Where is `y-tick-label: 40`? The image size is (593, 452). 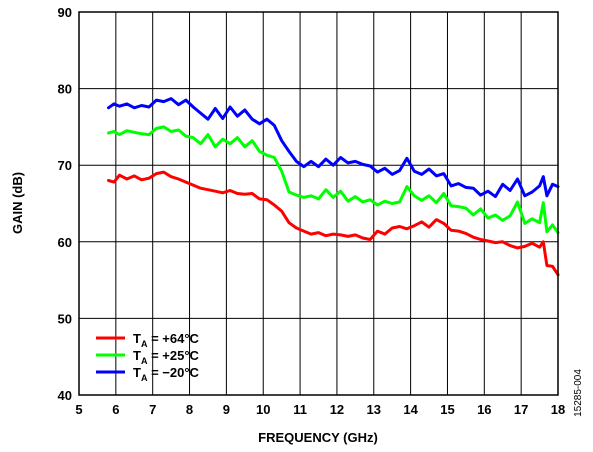
y-tick-label: 40 is located at coordinates (65, 395).